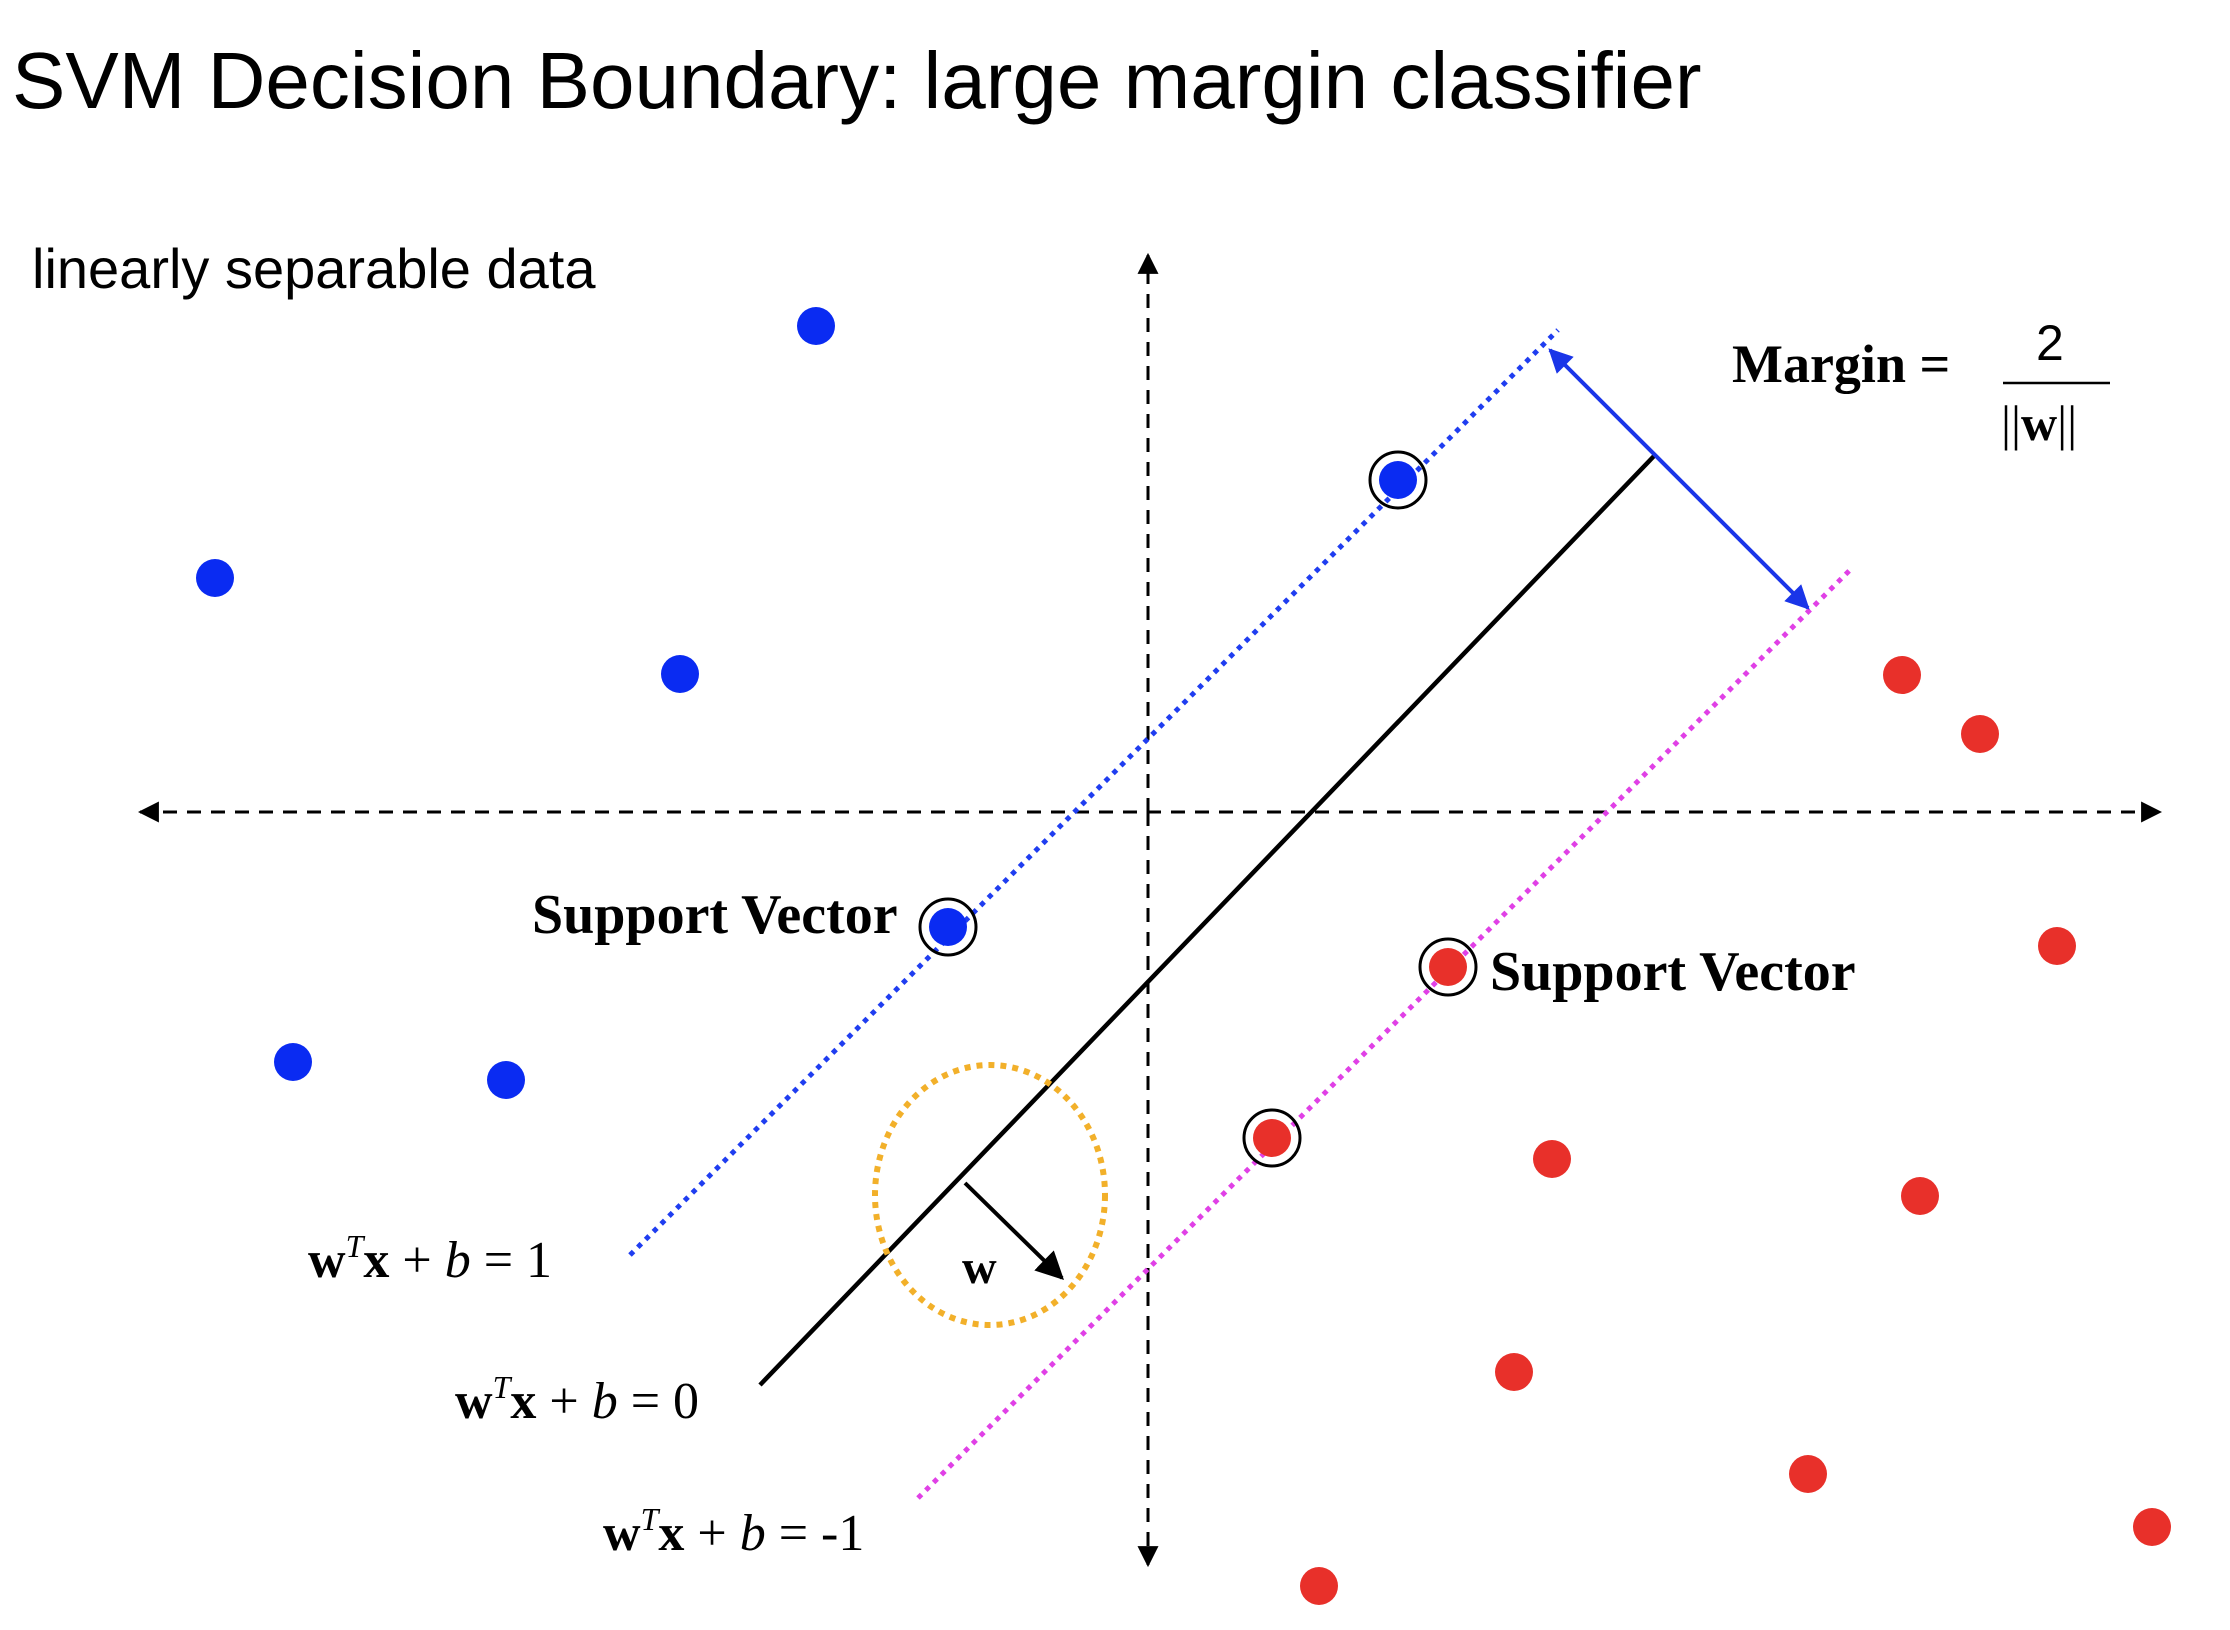 The image size is (2230, 1630). I want to click on w-highlight-circle, so click(990, 1195).